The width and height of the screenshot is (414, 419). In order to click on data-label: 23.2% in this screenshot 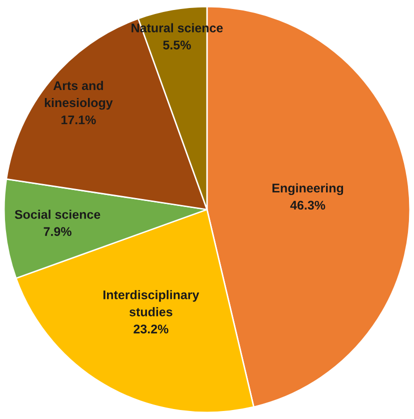, I will do `click(151, 329)`.